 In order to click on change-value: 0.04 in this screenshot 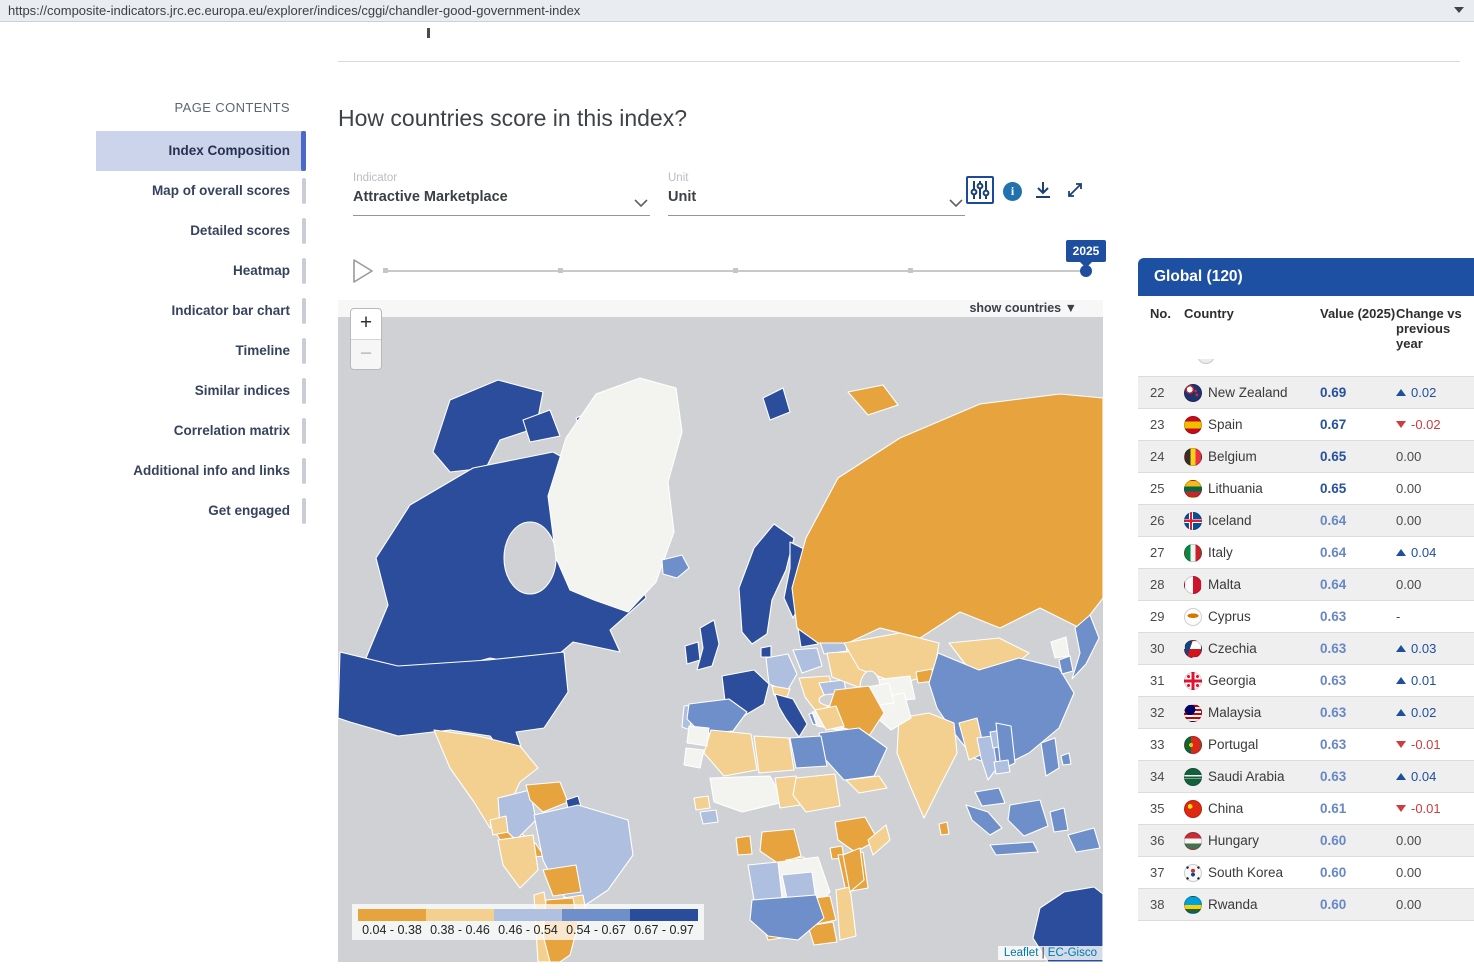, I will do `click(1424, 776)`.